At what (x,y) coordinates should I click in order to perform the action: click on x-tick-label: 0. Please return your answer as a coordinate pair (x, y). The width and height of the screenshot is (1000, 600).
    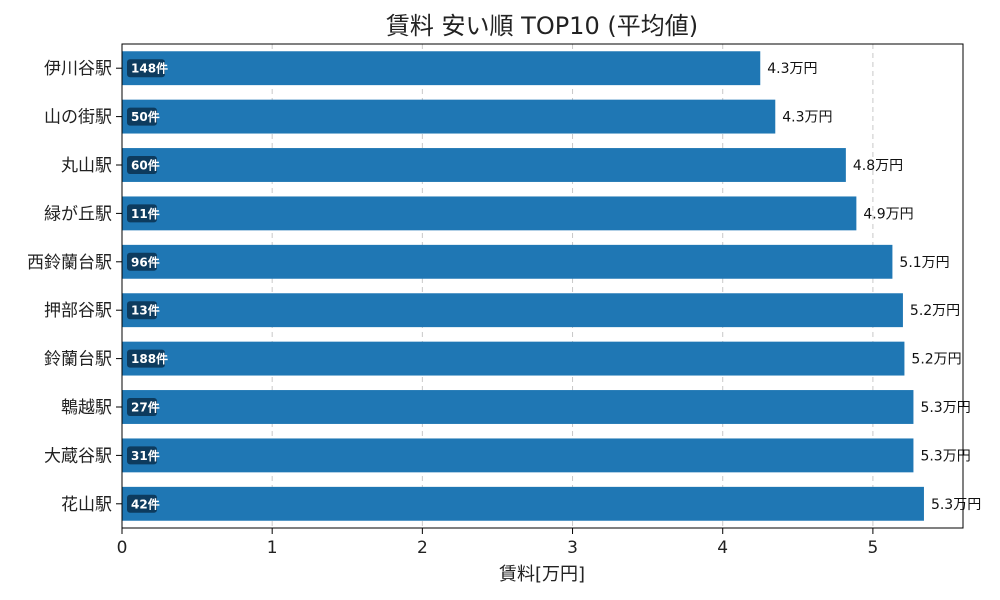
    Looking at the image, I should click on (122, 548).